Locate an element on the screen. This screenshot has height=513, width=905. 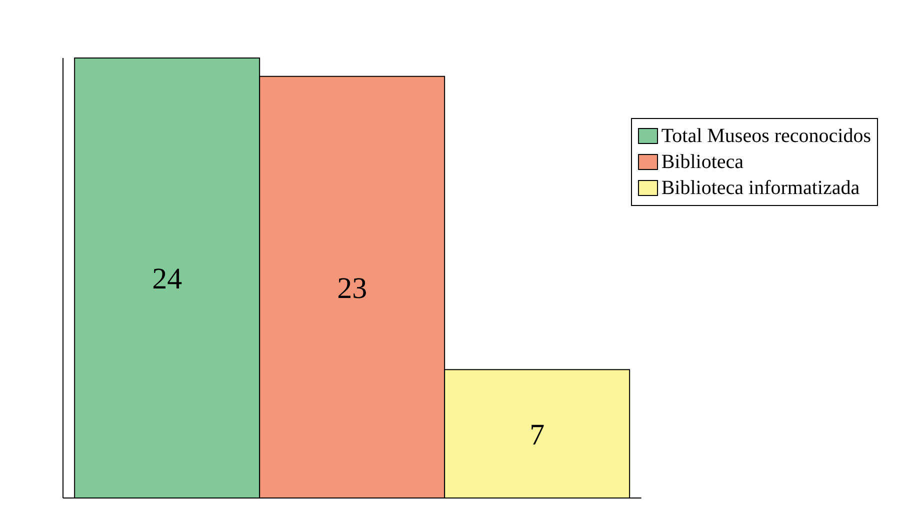
data-label: 7 is located at coordinates (537, 435).